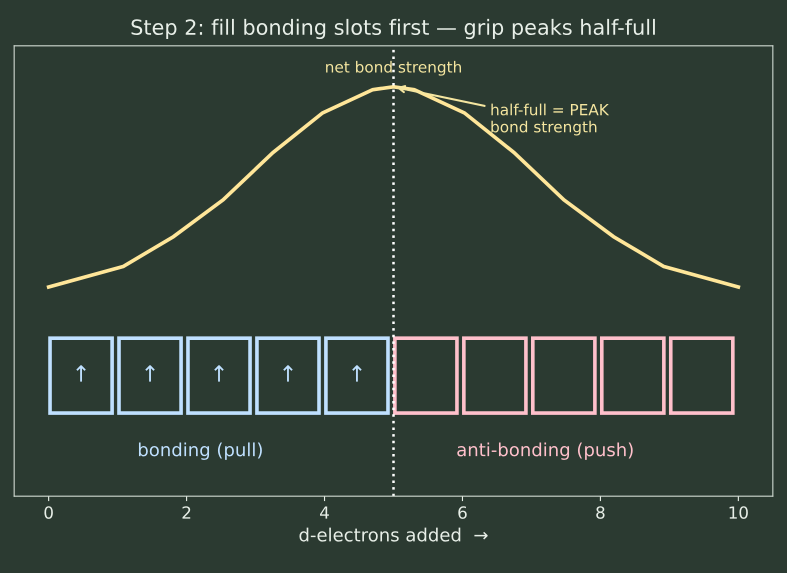  Describe the element at coordinates (324, 512) in the screenshot. I see `x-tick-label: 4` at that location.